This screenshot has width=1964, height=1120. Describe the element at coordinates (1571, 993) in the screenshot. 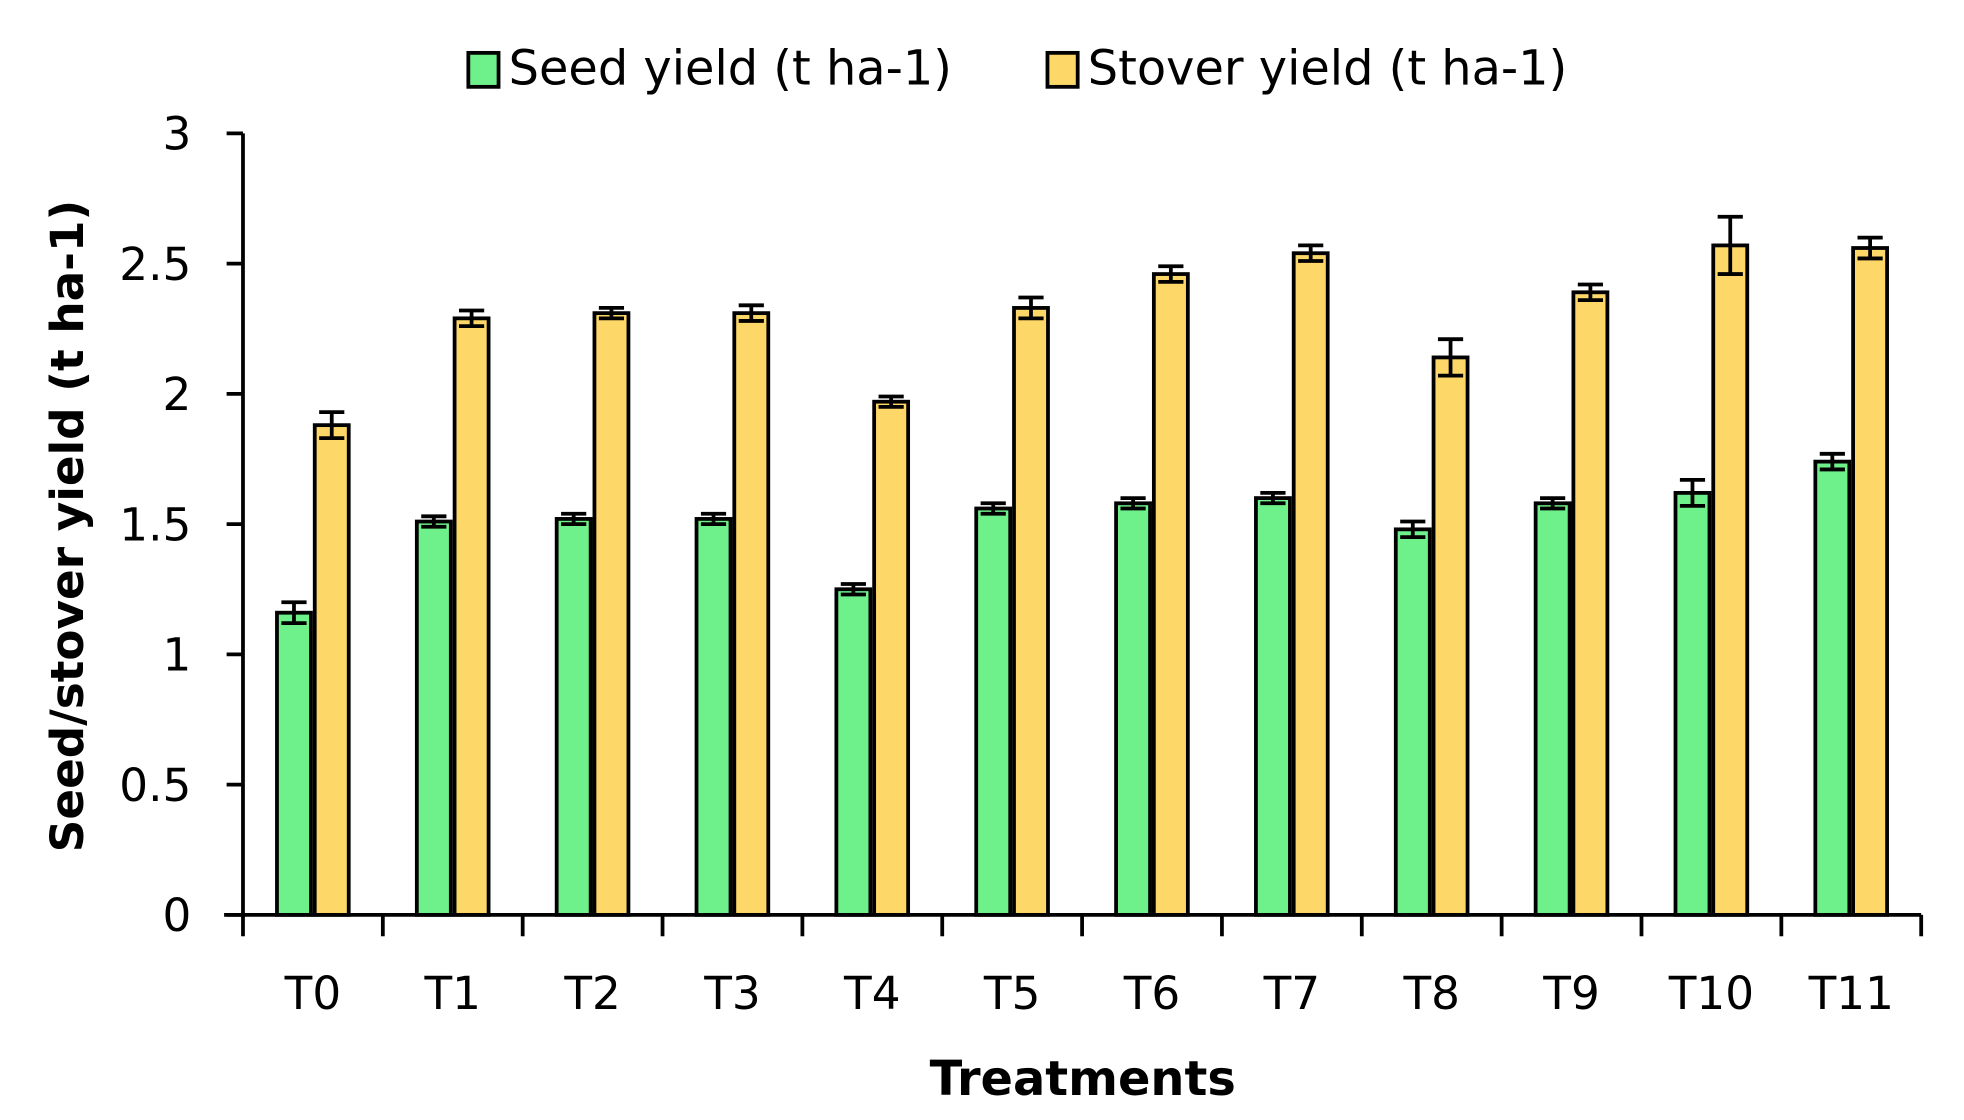

I see `x-tick-label: T9` at that location.